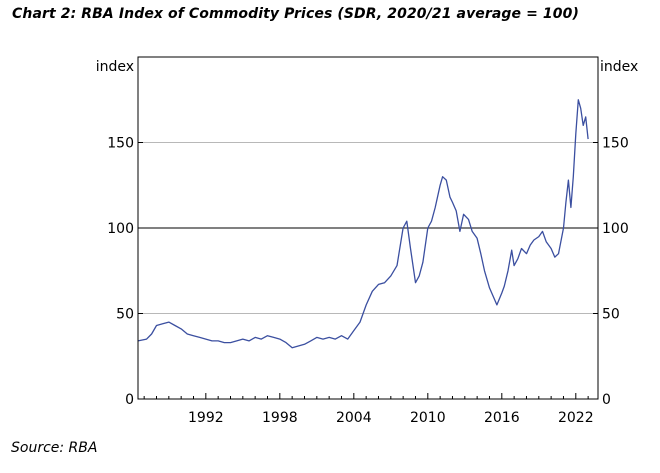  What do you see at coordinates (54, 448) in the screenshot?
I see `source-note: Source: RBA` at bounding box center [54, 448].